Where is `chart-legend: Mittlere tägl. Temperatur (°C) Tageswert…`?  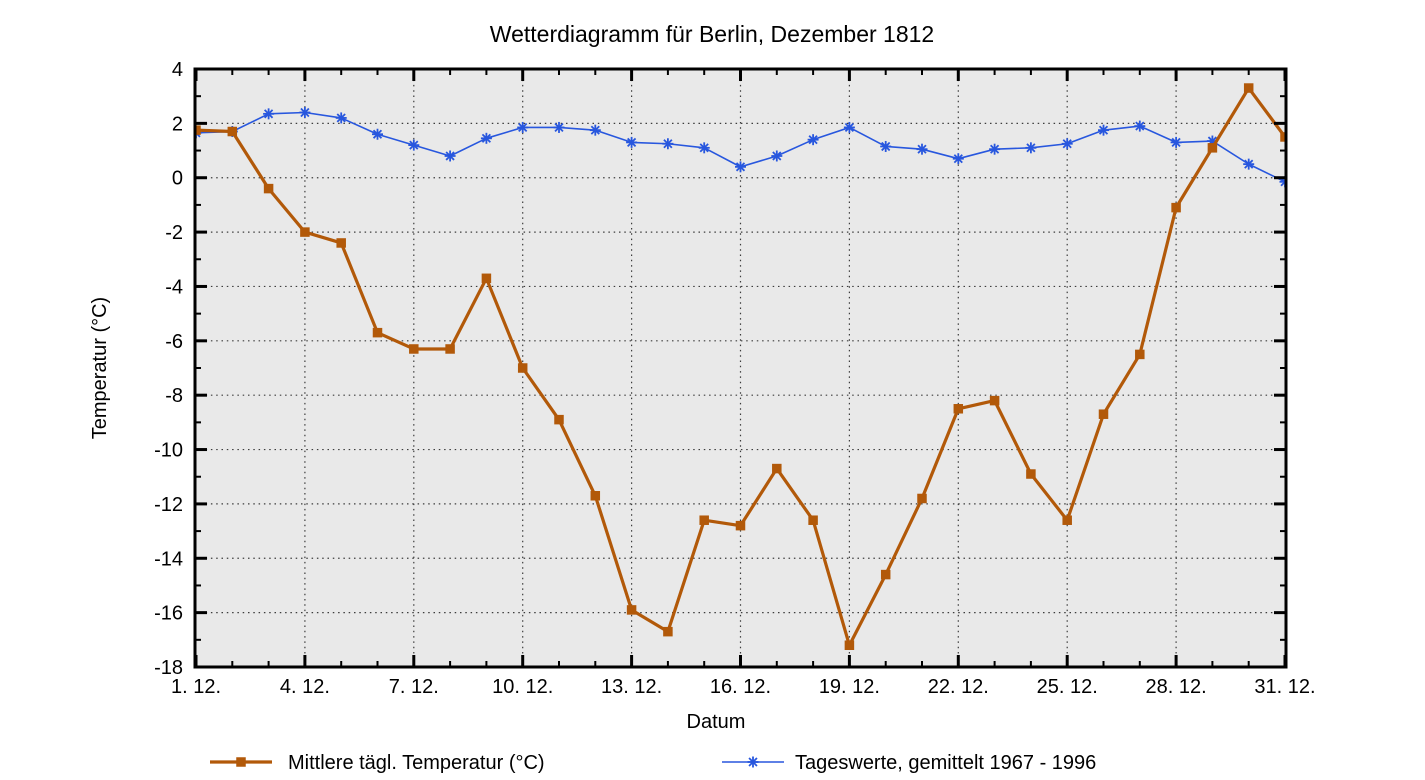 chart-legend: Mittlere tägl. Temperatur (°C) Tageswert… is located at coordinates (653, 763).